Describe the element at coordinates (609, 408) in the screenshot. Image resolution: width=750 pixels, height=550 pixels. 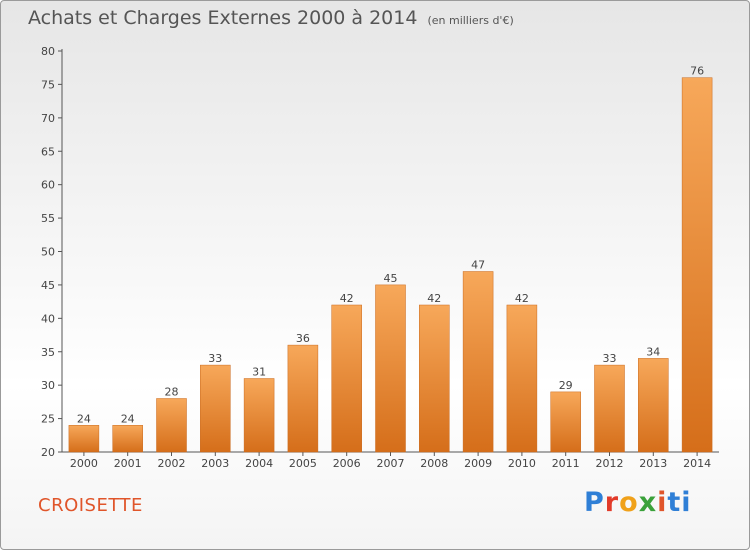
I see `bar-2012` at that location.